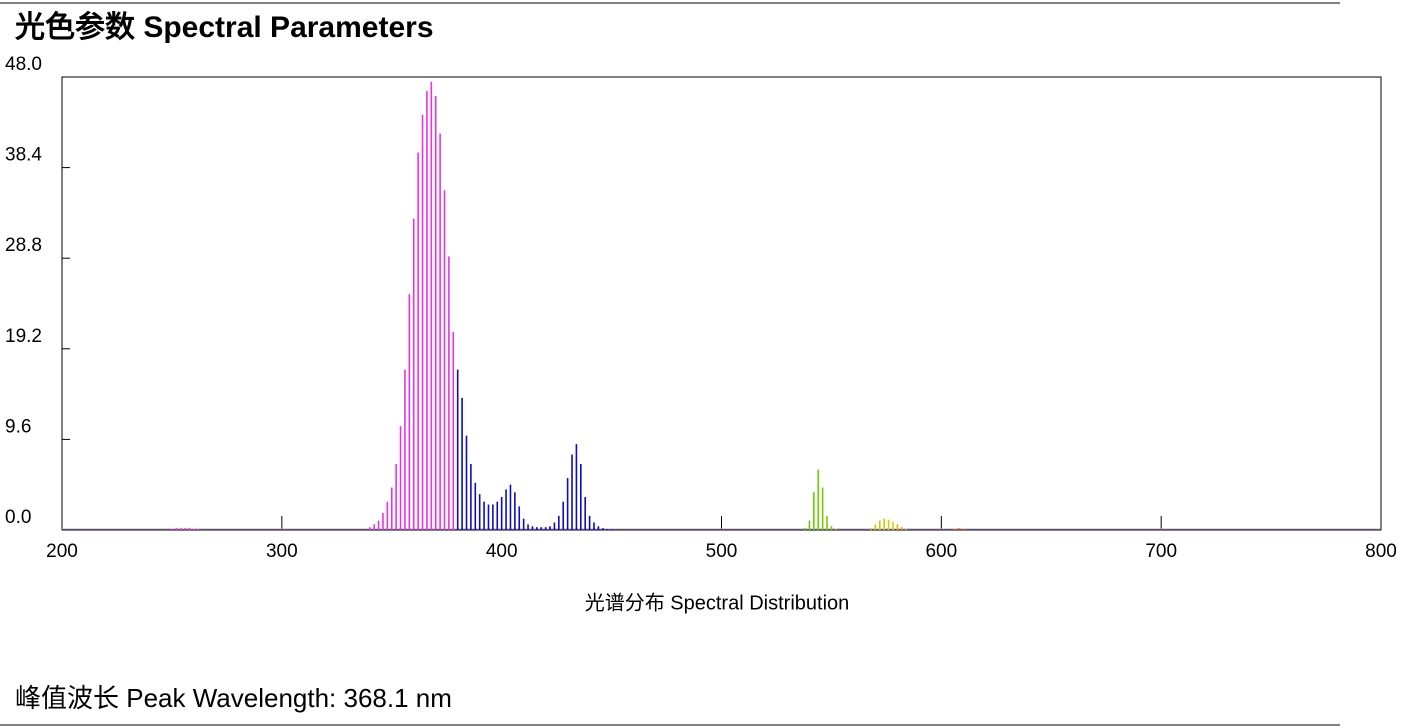 This screenshot has width=1412, height=728. I want to click on x-tick-label: 700, so click(1161, 551).